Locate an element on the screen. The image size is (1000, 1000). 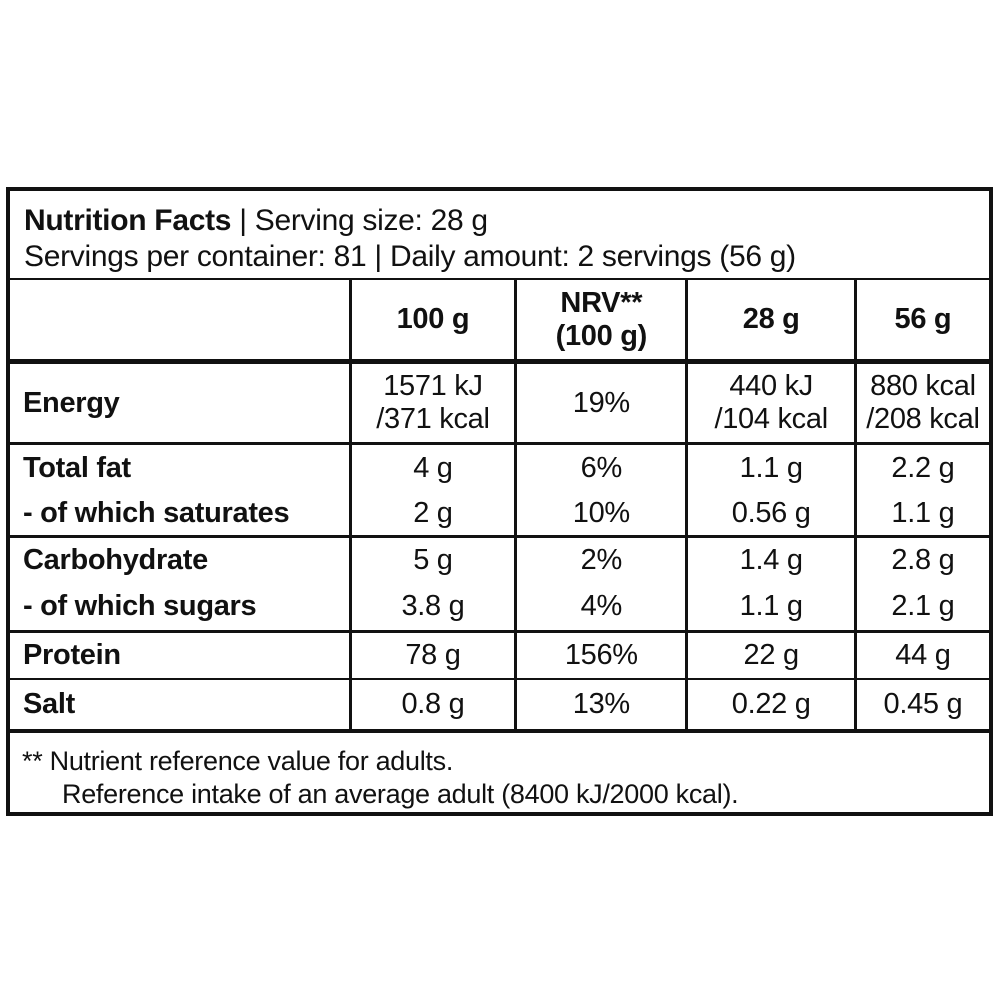
value-cell-nrv: 19% is located at coordinates (599, 403).